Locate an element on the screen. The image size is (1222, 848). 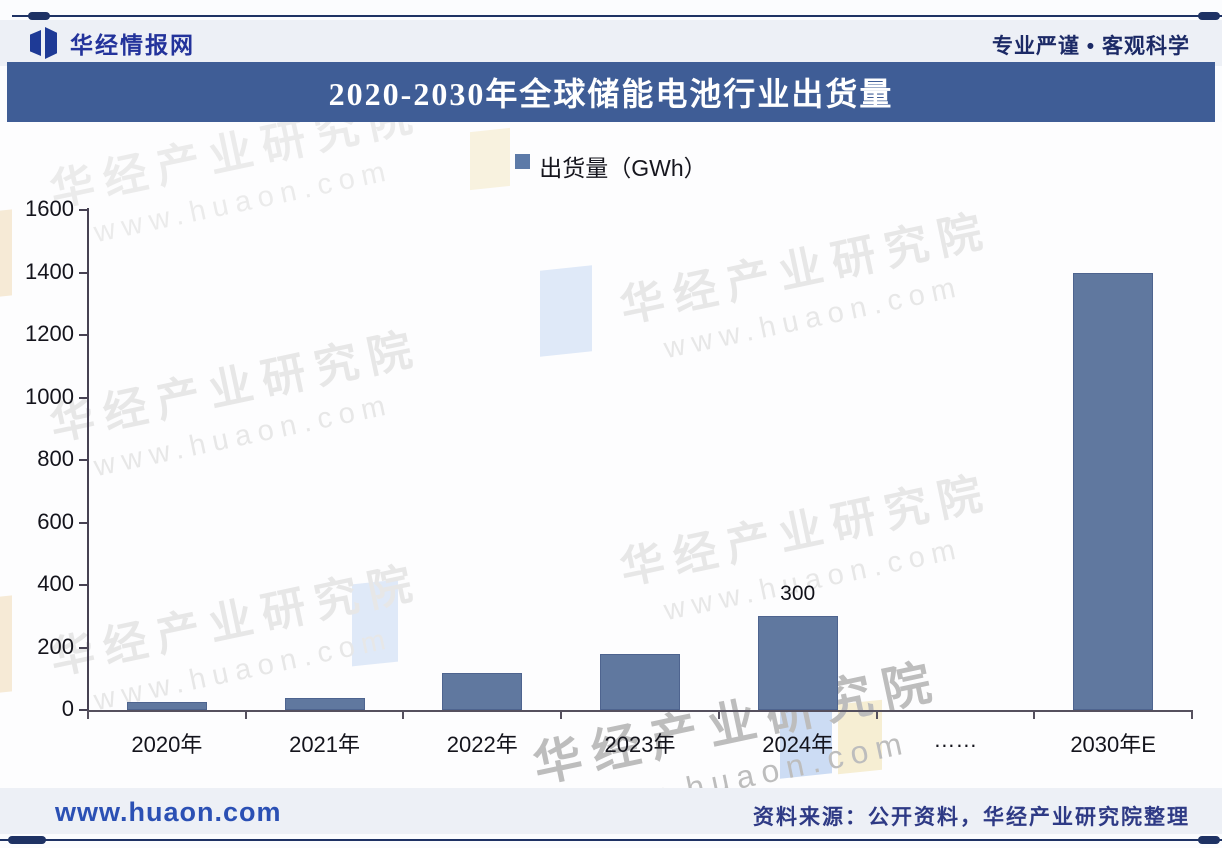
y-axis is located at coordinates (88, 459).